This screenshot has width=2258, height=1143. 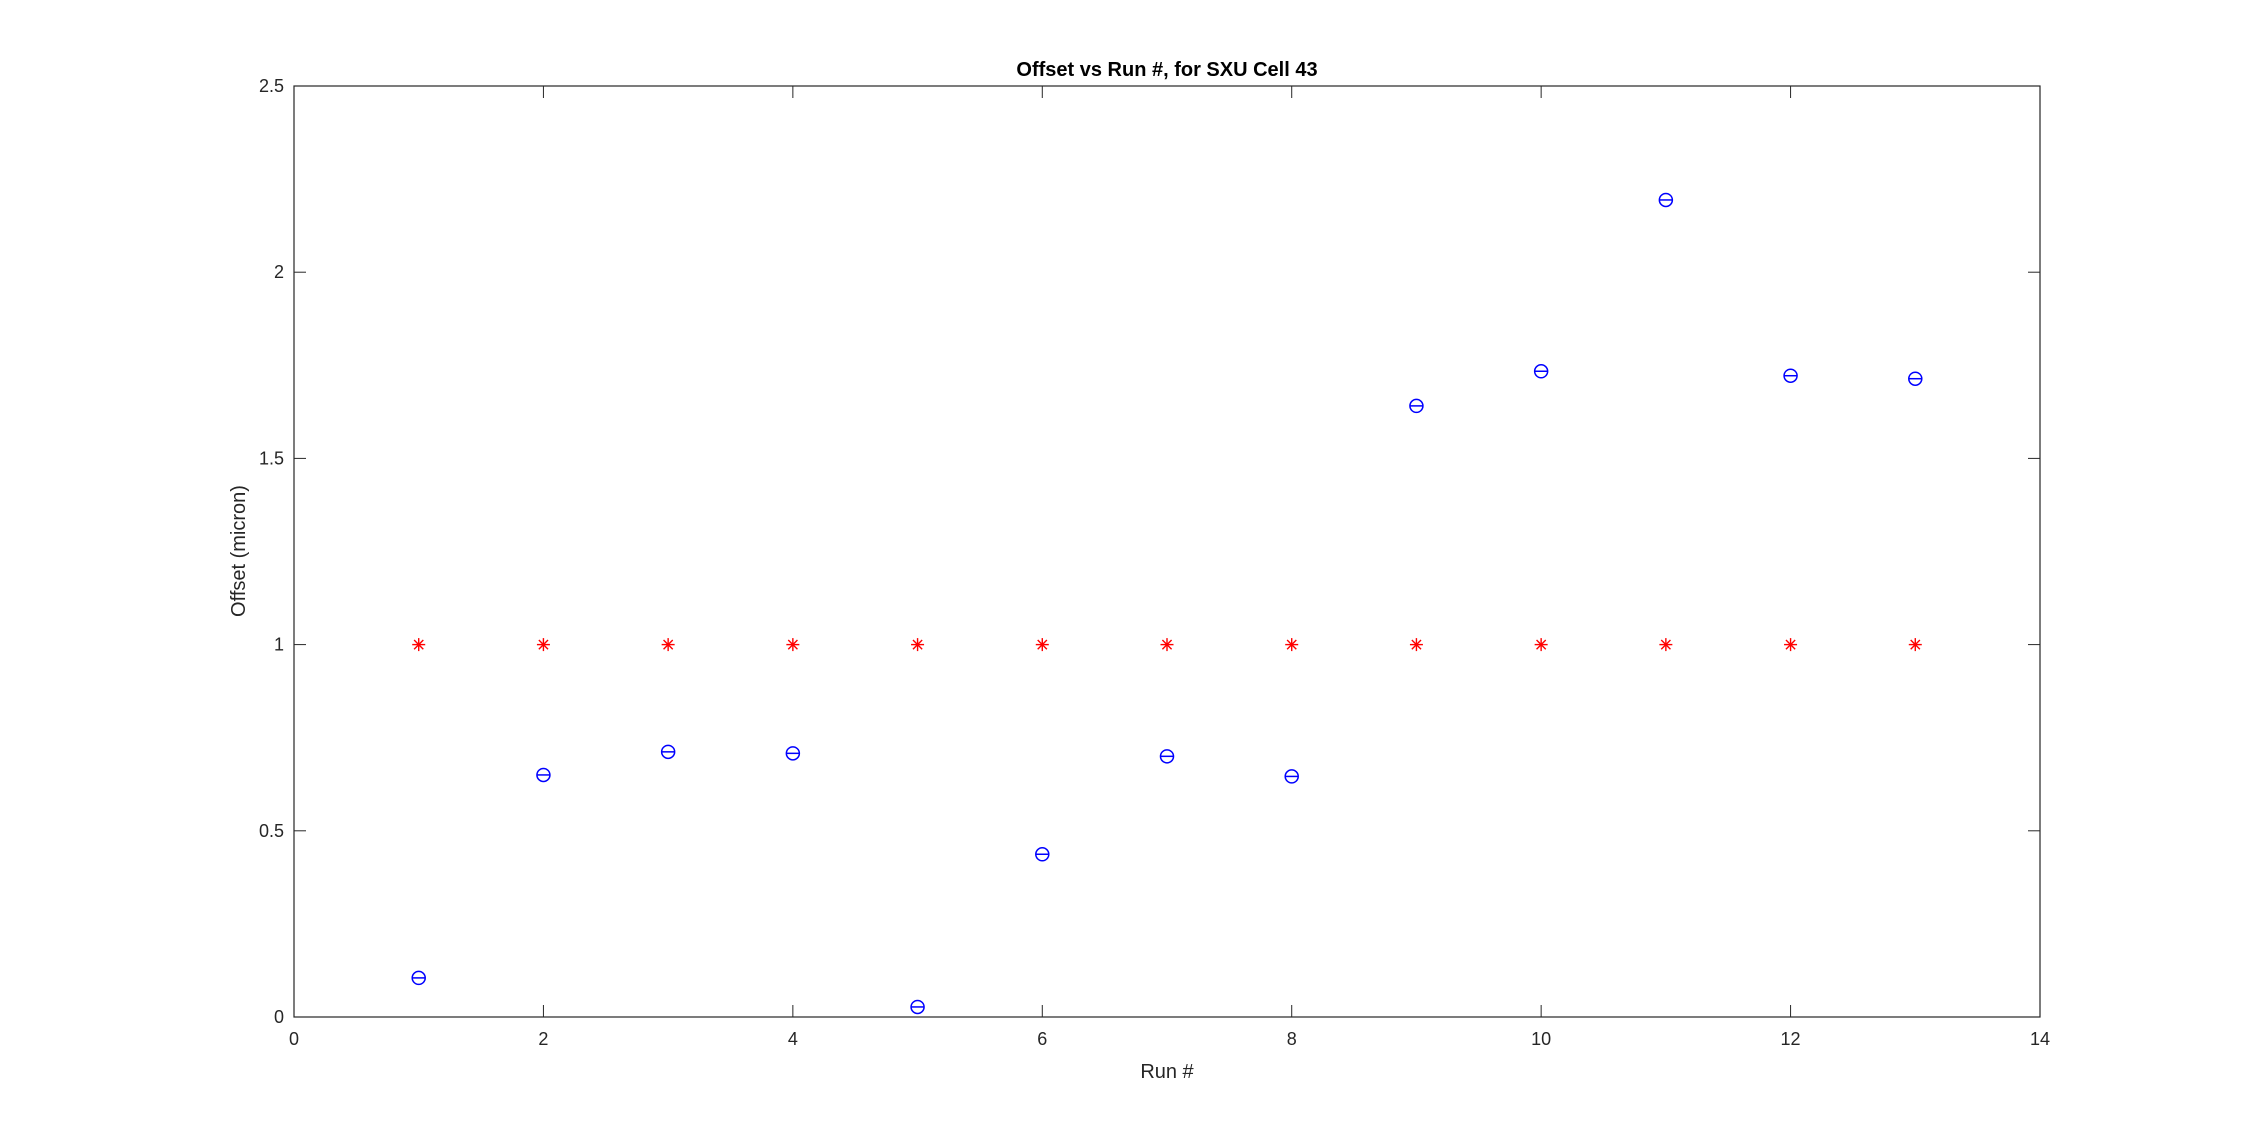 I want to click on x-axis-label: Run #, so click(x=1167, y=1072).